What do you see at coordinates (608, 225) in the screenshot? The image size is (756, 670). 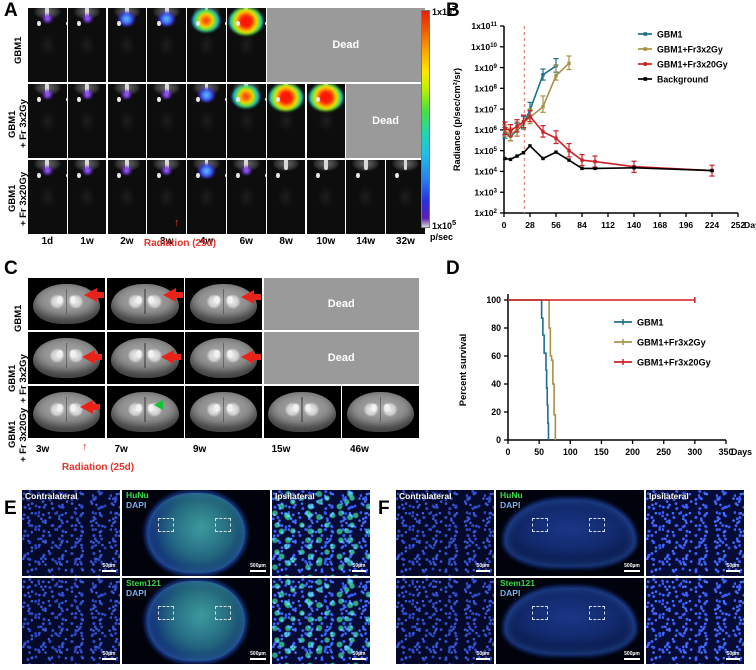 I see `svg-text: 112` at bounding box center [608, 225].